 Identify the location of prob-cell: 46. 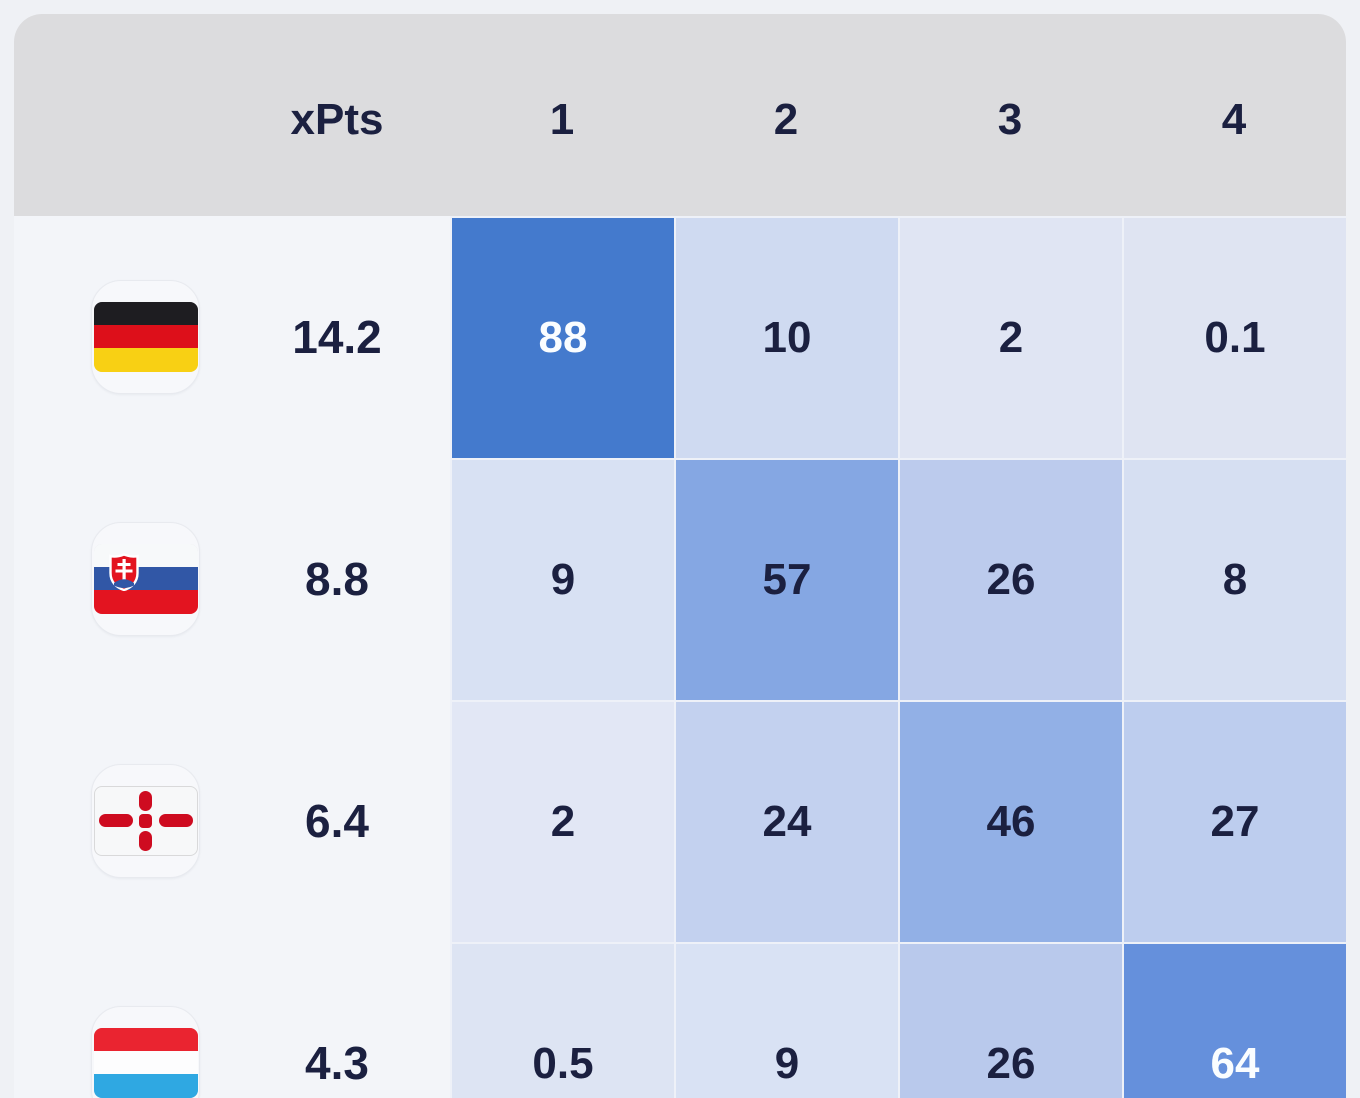
(1010, 821).